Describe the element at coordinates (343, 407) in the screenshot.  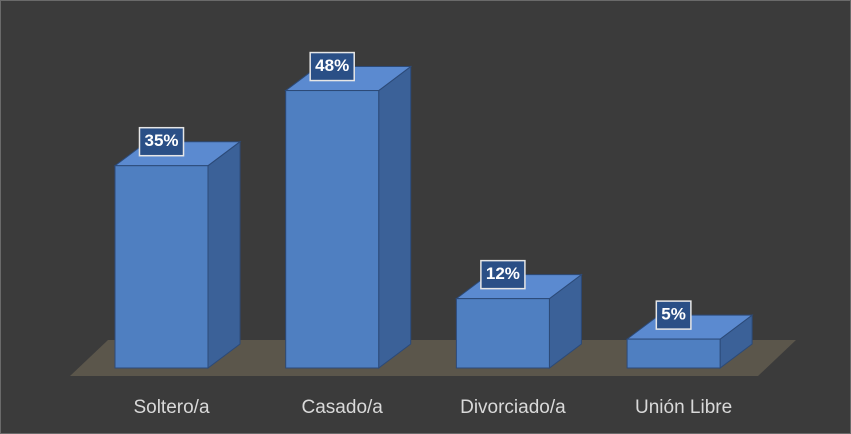
I see `x-tick-label: Casado/a` at that location.